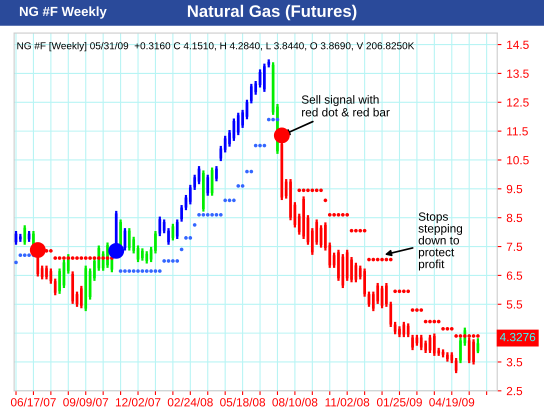 This screenshot has height=418, width=544. Describe the element at coordinates (243, 402) in the screenshot. I see `x-tick-label: 05/18/08` at that location.